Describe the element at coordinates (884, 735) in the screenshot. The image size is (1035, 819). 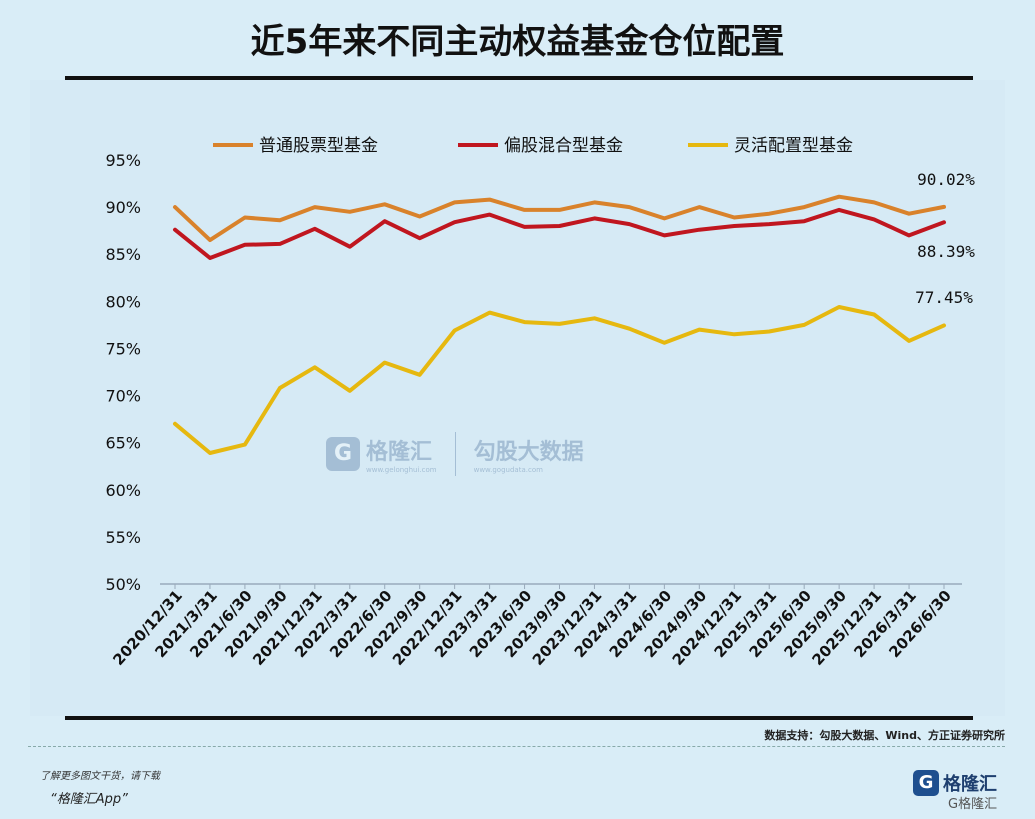
I see `source-note: 数据支持：勾股大数据、Wind、方正证券研究所` at that location.